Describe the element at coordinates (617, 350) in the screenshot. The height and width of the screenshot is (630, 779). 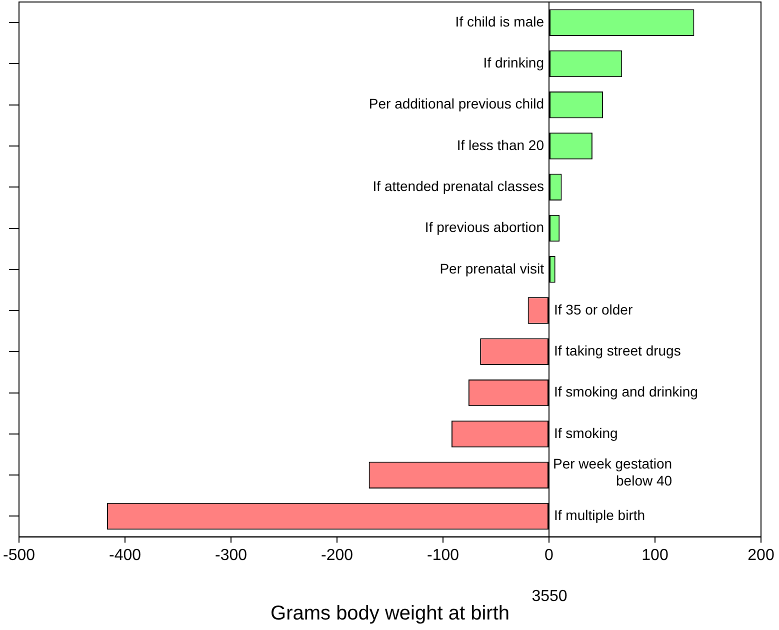
I see `y-tick-label: If taking street drugs` at that location.